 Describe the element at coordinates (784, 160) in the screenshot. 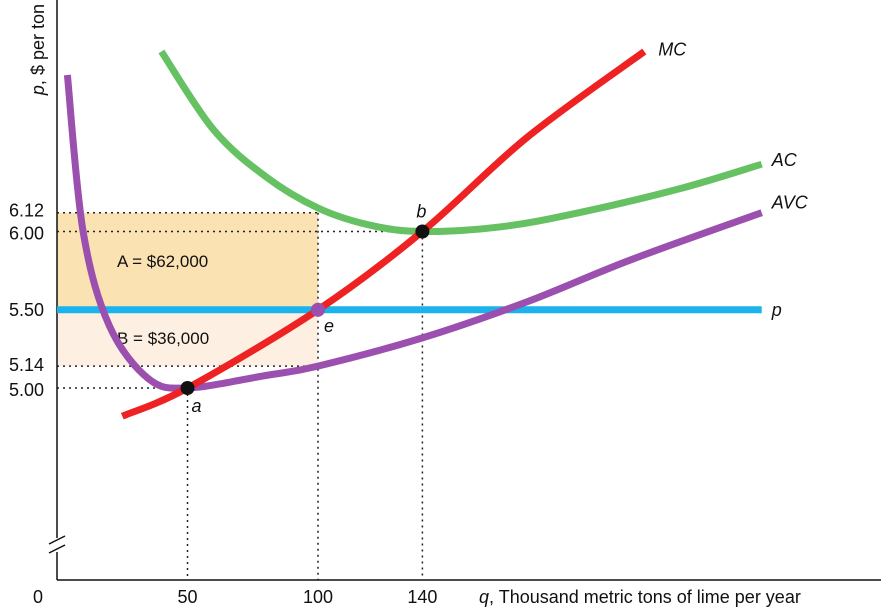

I see `curve-label-ac: AC` at that location.